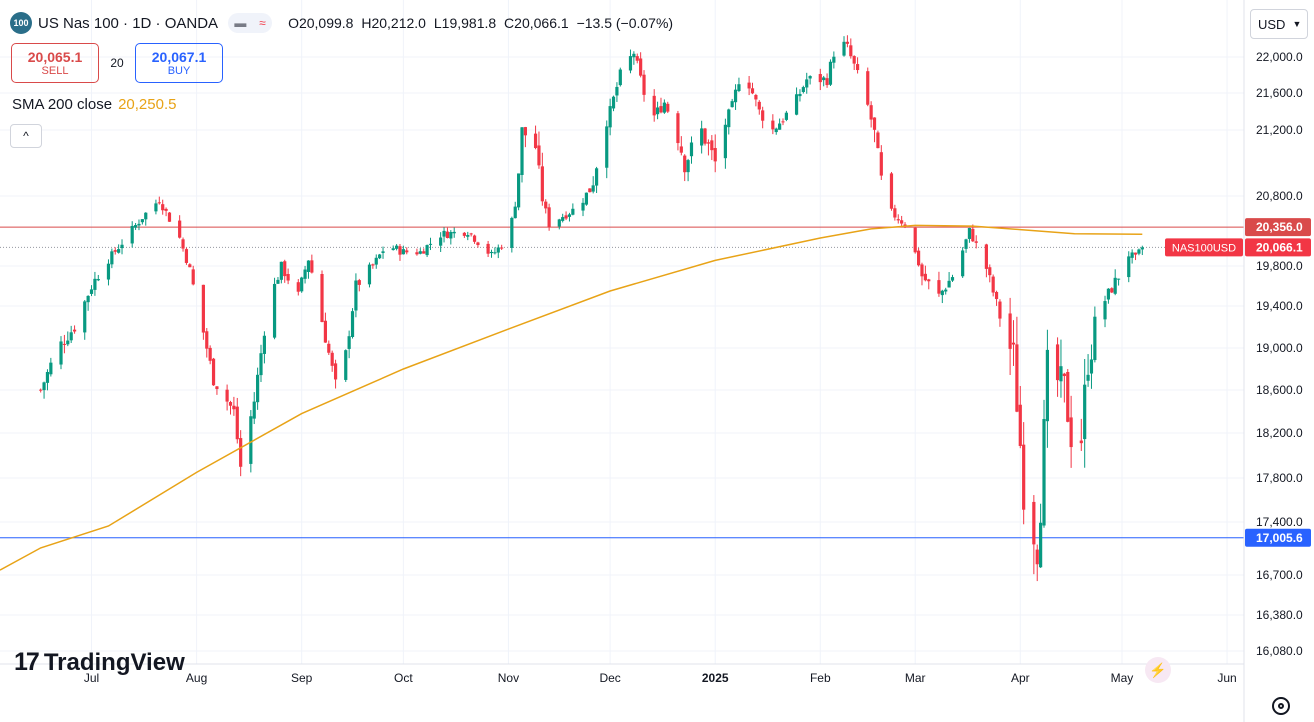  Describe the element at coordinates (21, 23) in the screenshot. I see `symbol-logo: 100` at that location.